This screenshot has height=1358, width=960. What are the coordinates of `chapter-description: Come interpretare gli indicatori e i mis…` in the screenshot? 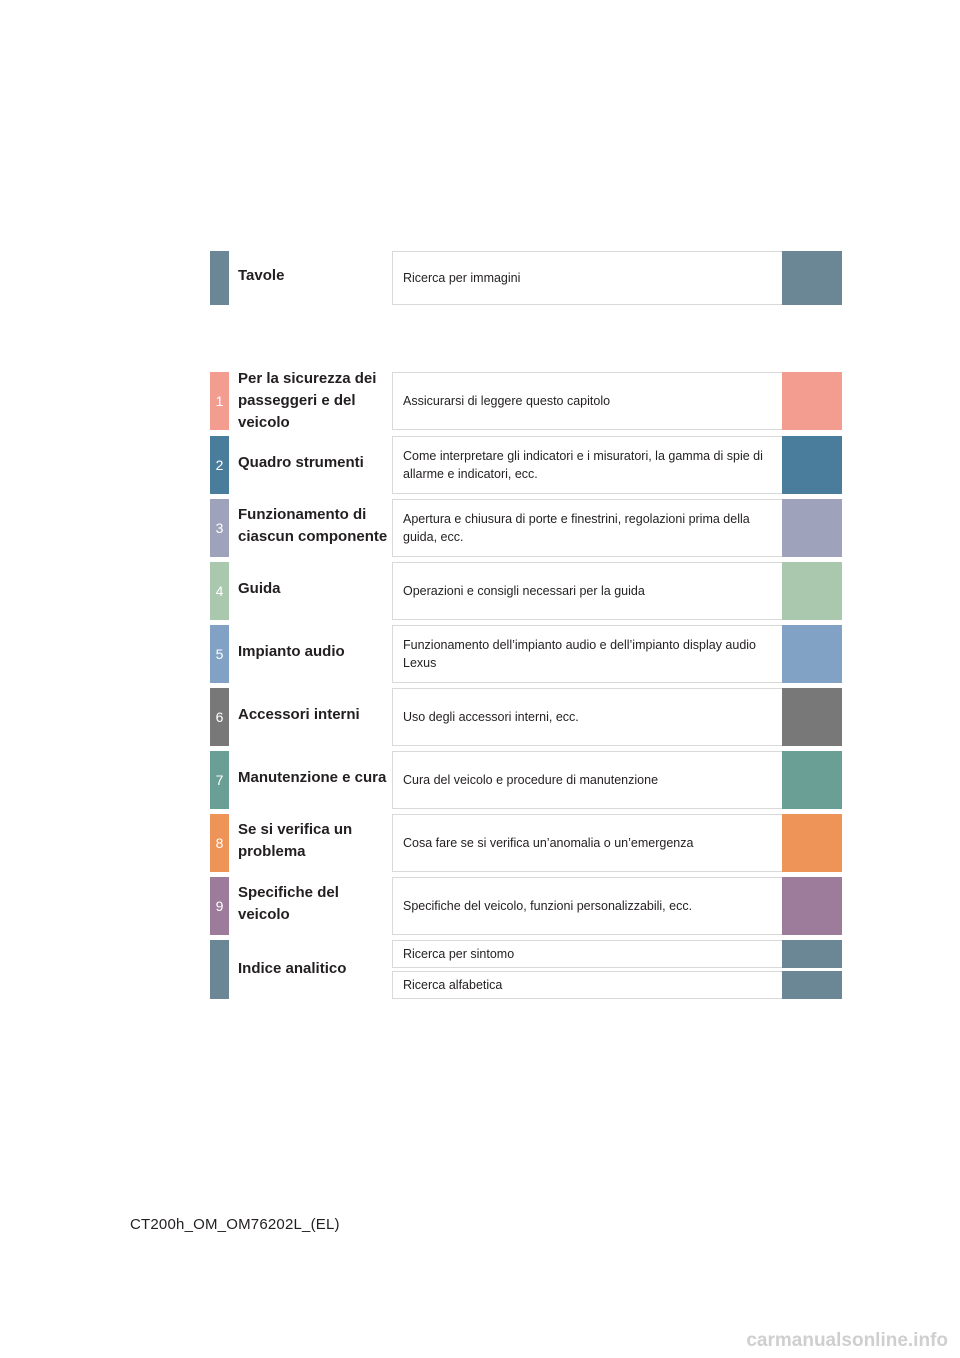 It's located at (587, 465).